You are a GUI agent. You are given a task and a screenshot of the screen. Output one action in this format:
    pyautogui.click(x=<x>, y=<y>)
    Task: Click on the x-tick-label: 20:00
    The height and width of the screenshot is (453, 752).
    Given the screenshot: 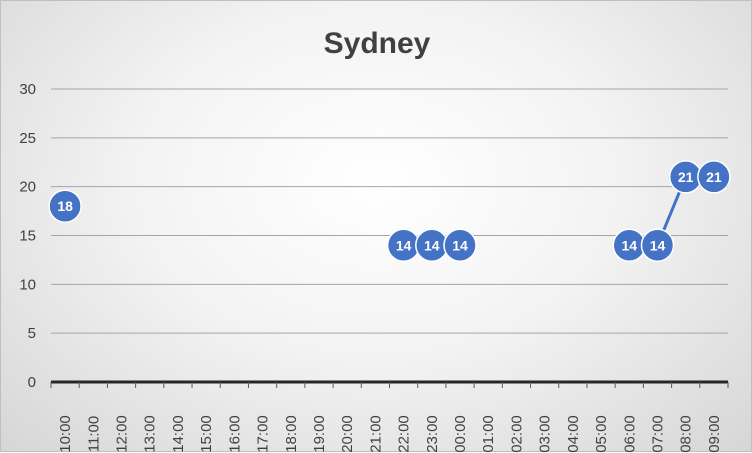 What is the action you would take?
    pyautogui.click(x=347, y=434)
    